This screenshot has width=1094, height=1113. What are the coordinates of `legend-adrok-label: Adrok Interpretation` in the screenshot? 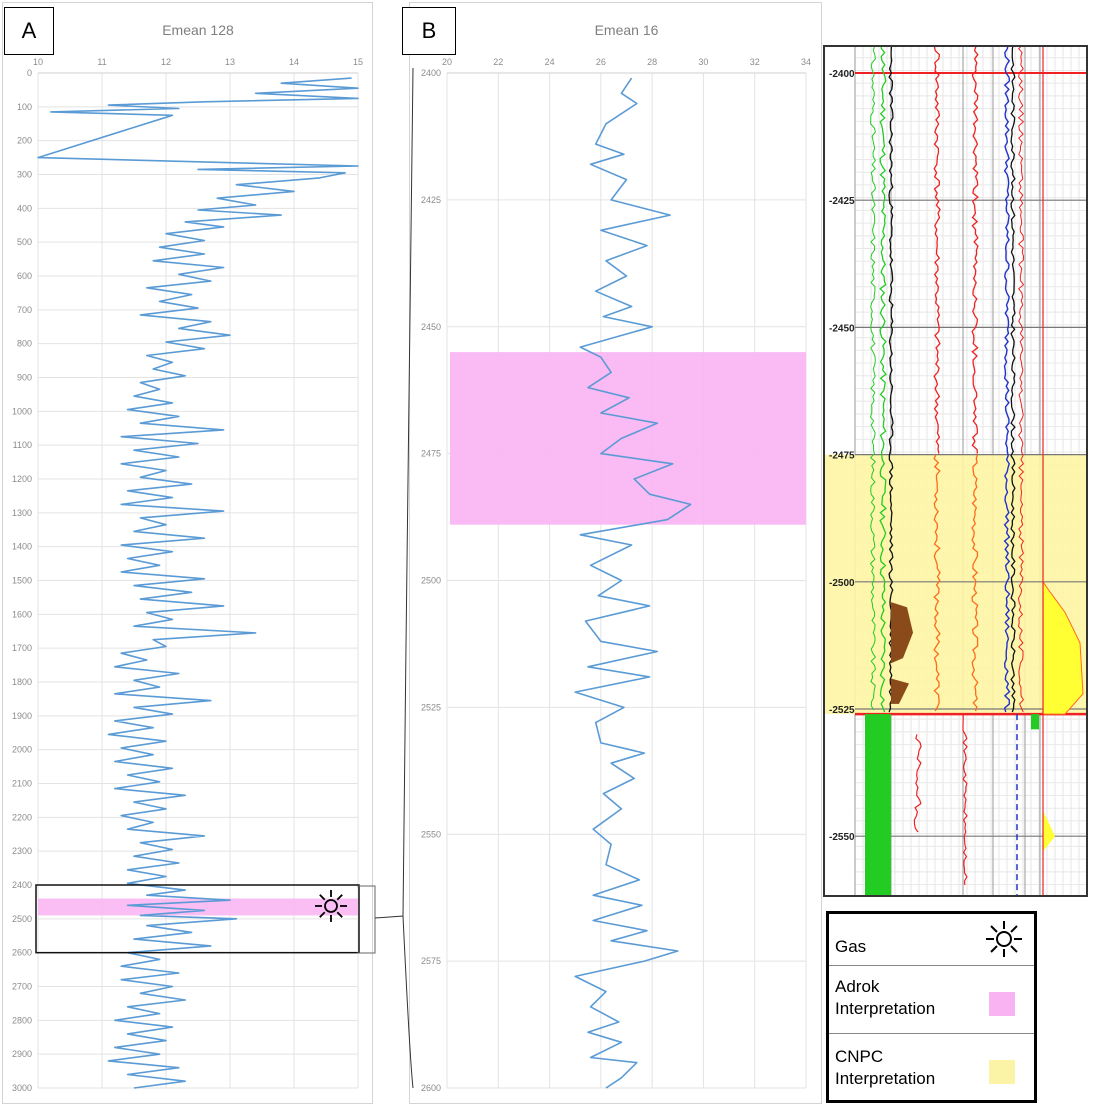 It's located at (885, 997).